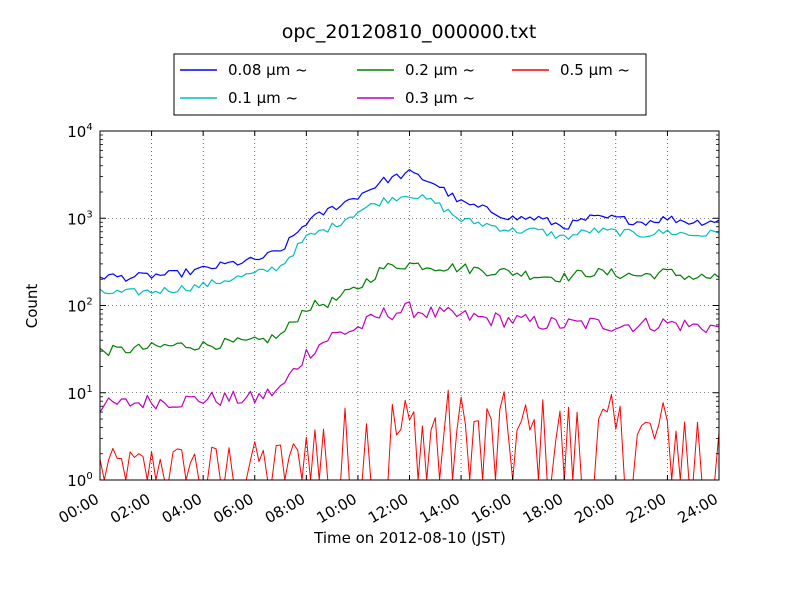 The image size is (800, 600). I want to click on legend-label: 0.08 μm ~, so click(268, 70).